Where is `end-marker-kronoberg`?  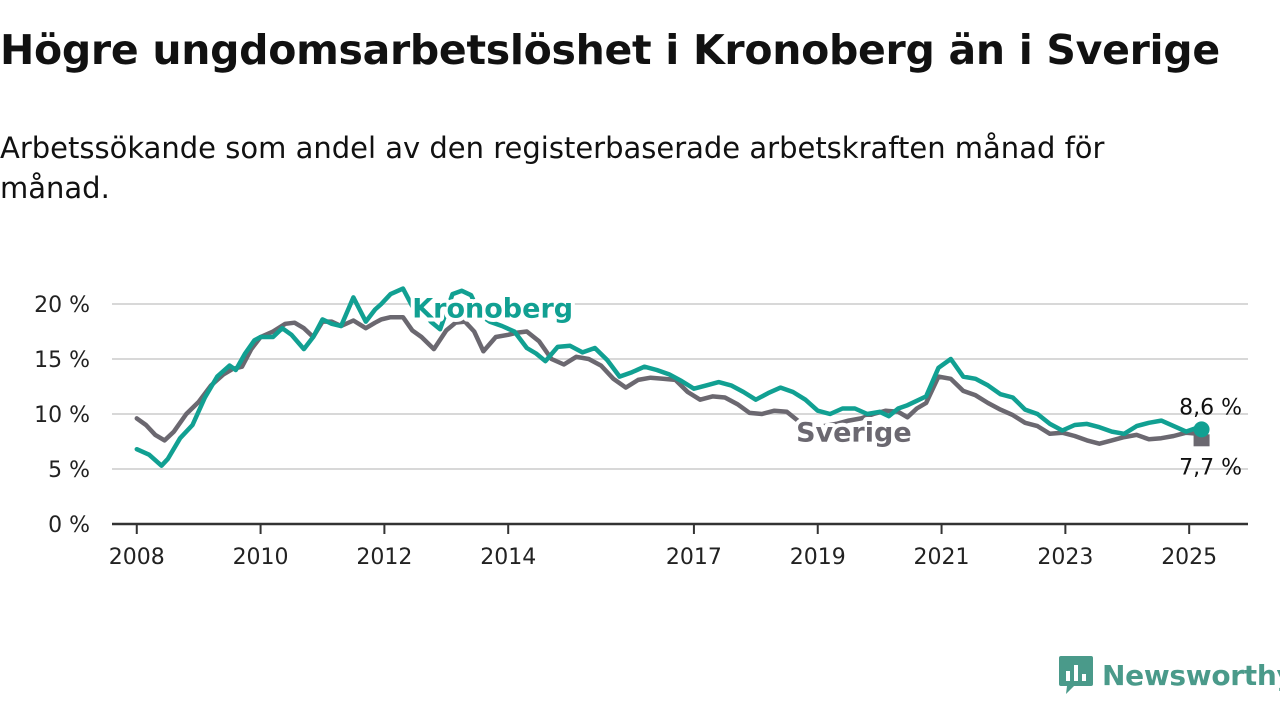
end-marker-kronoberg is located at coordinates (1201, 429).